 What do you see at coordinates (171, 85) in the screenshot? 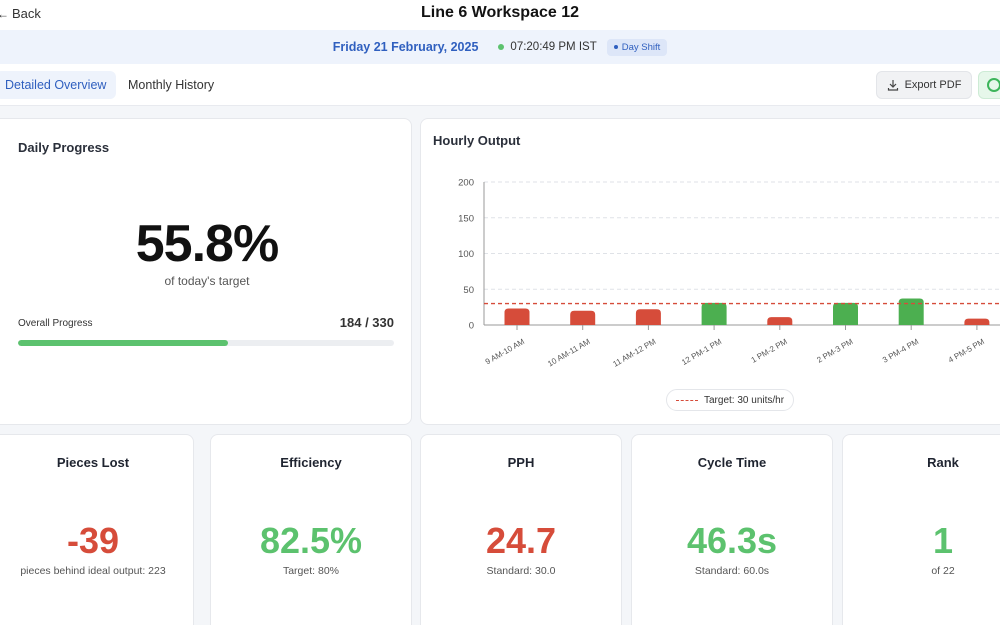
I see `tab-monthly-history: Monthly History` at bounding box center [171, 85].